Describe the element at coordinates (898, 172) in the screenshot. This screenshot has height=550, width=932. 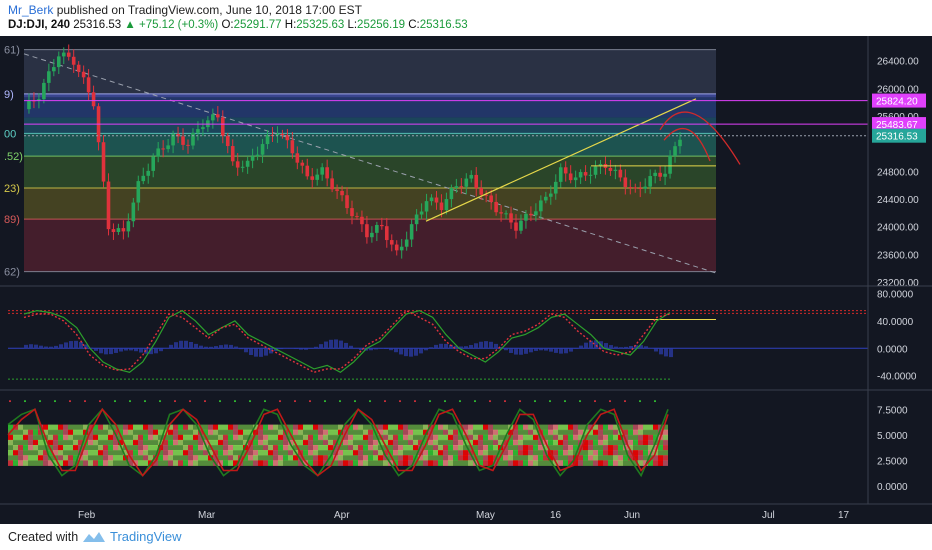
I see `price-axis-tick: 24800.00` at that location.